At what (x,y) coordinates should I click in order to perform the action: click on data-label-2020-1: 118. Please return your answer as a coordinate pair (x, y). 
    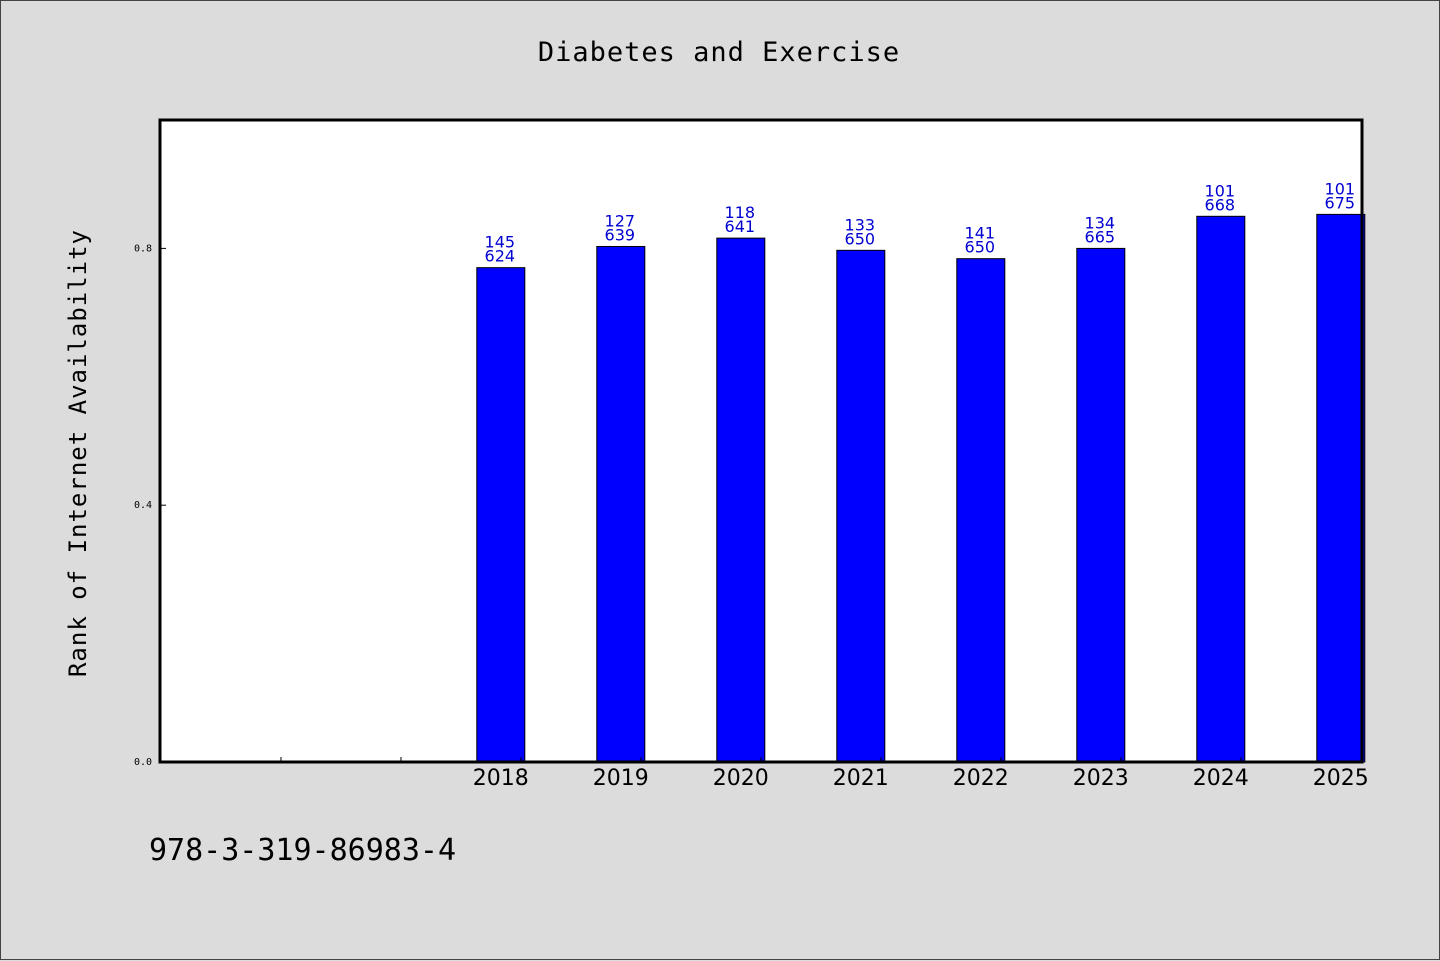
    Looking at the image, I should click on (740, 212).